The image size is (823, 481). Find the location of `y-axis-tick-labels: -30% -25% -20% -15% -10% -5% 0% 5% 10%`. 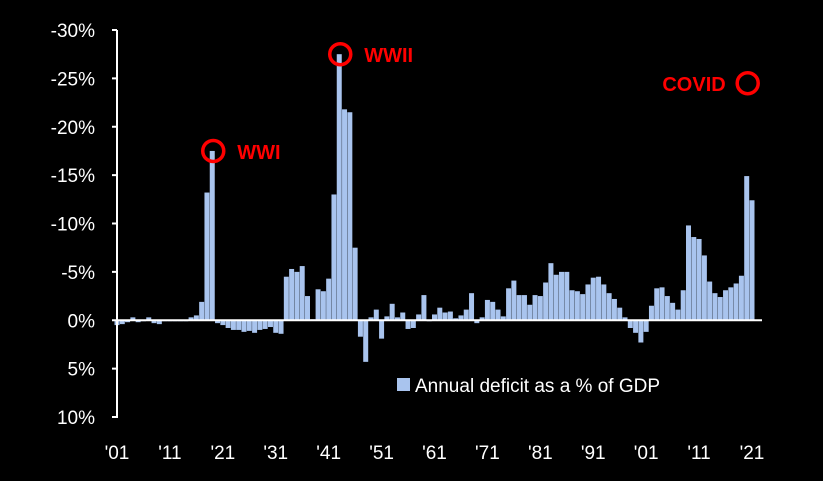

y-axis-tick-labels: -30% -25% -20% -15% -10% -5% 0% 5% 10% is located at coordinates (73, 225).